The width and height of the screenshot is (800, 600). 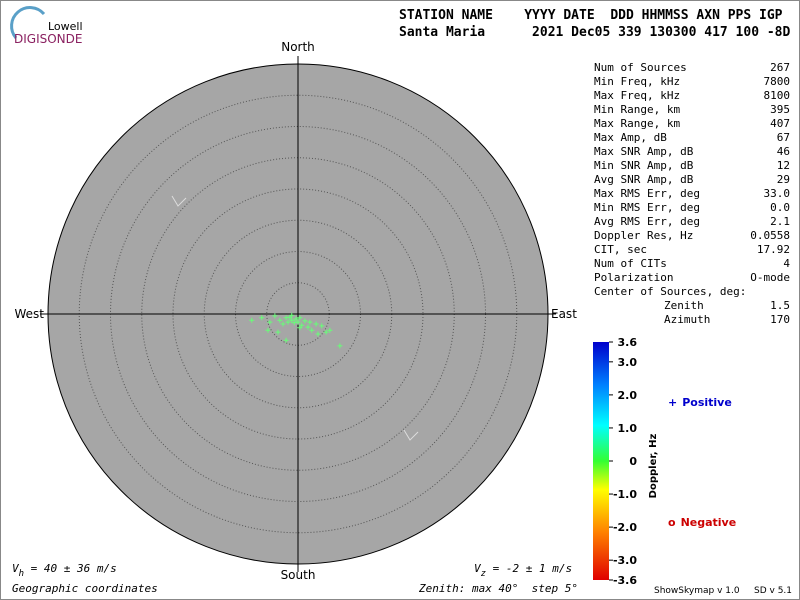 I want to click on direction-label: North, so click(x=298, y=47).